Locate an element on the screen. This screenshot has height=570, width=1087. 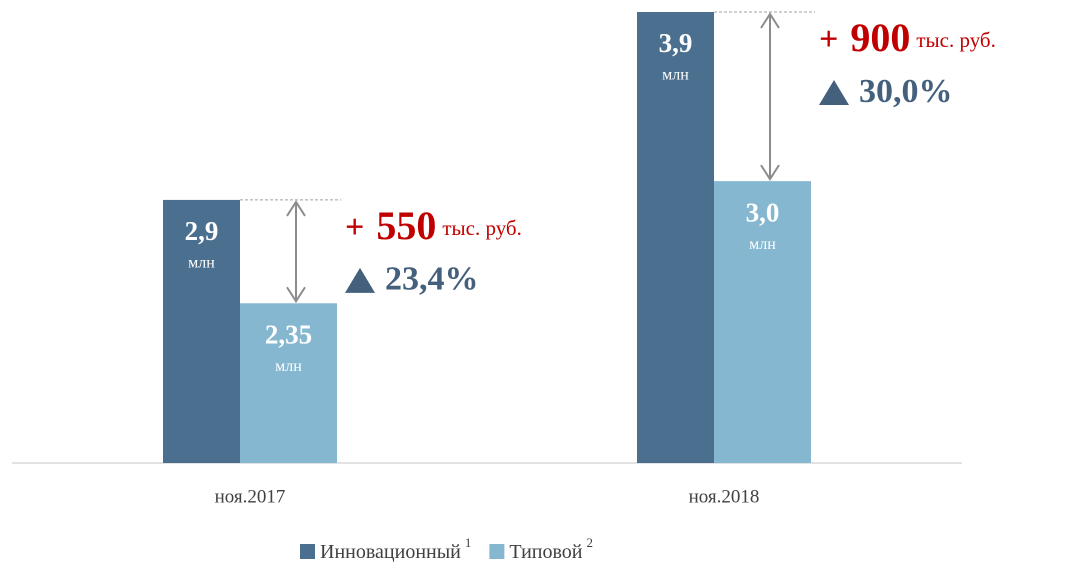
x-tick-label: ноя.2018 is located at coordinates (724, 496).